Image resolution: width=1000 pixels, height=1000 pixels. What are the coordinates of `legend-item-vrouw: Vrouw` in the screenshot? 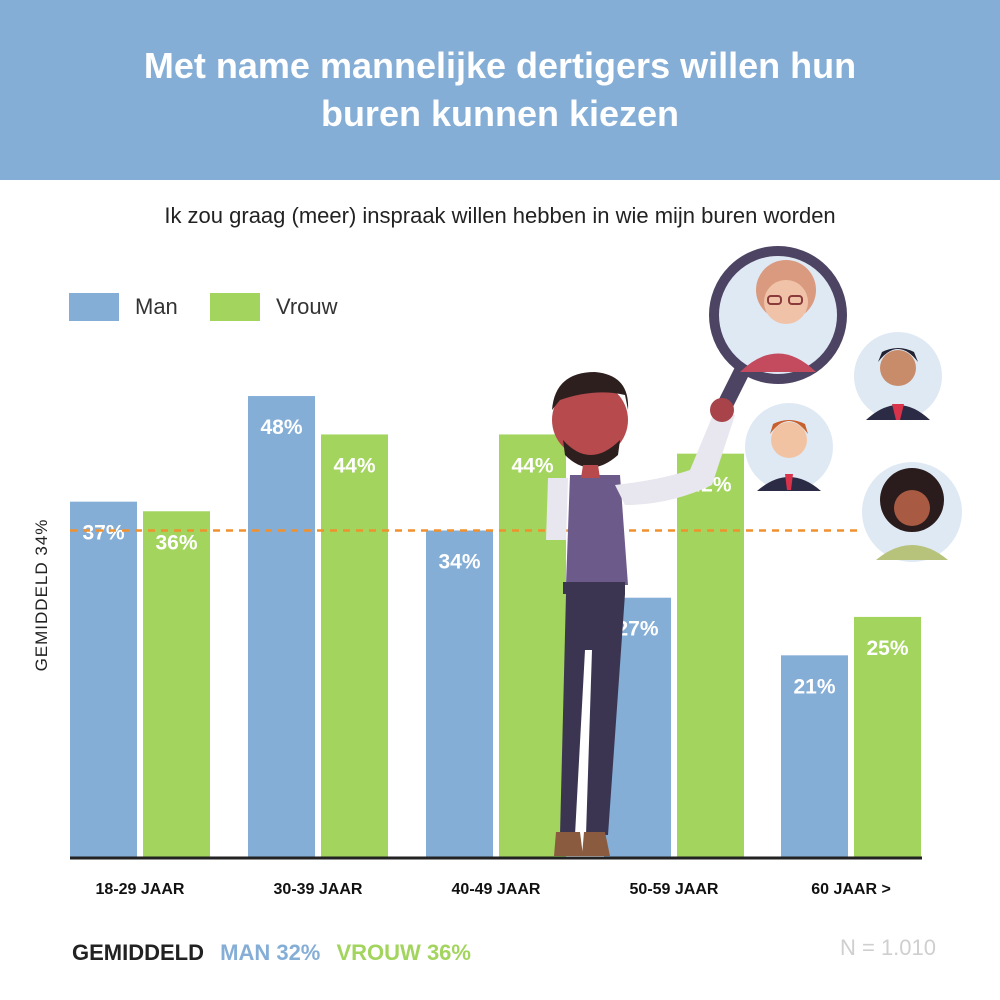 It's located at (274, 307).